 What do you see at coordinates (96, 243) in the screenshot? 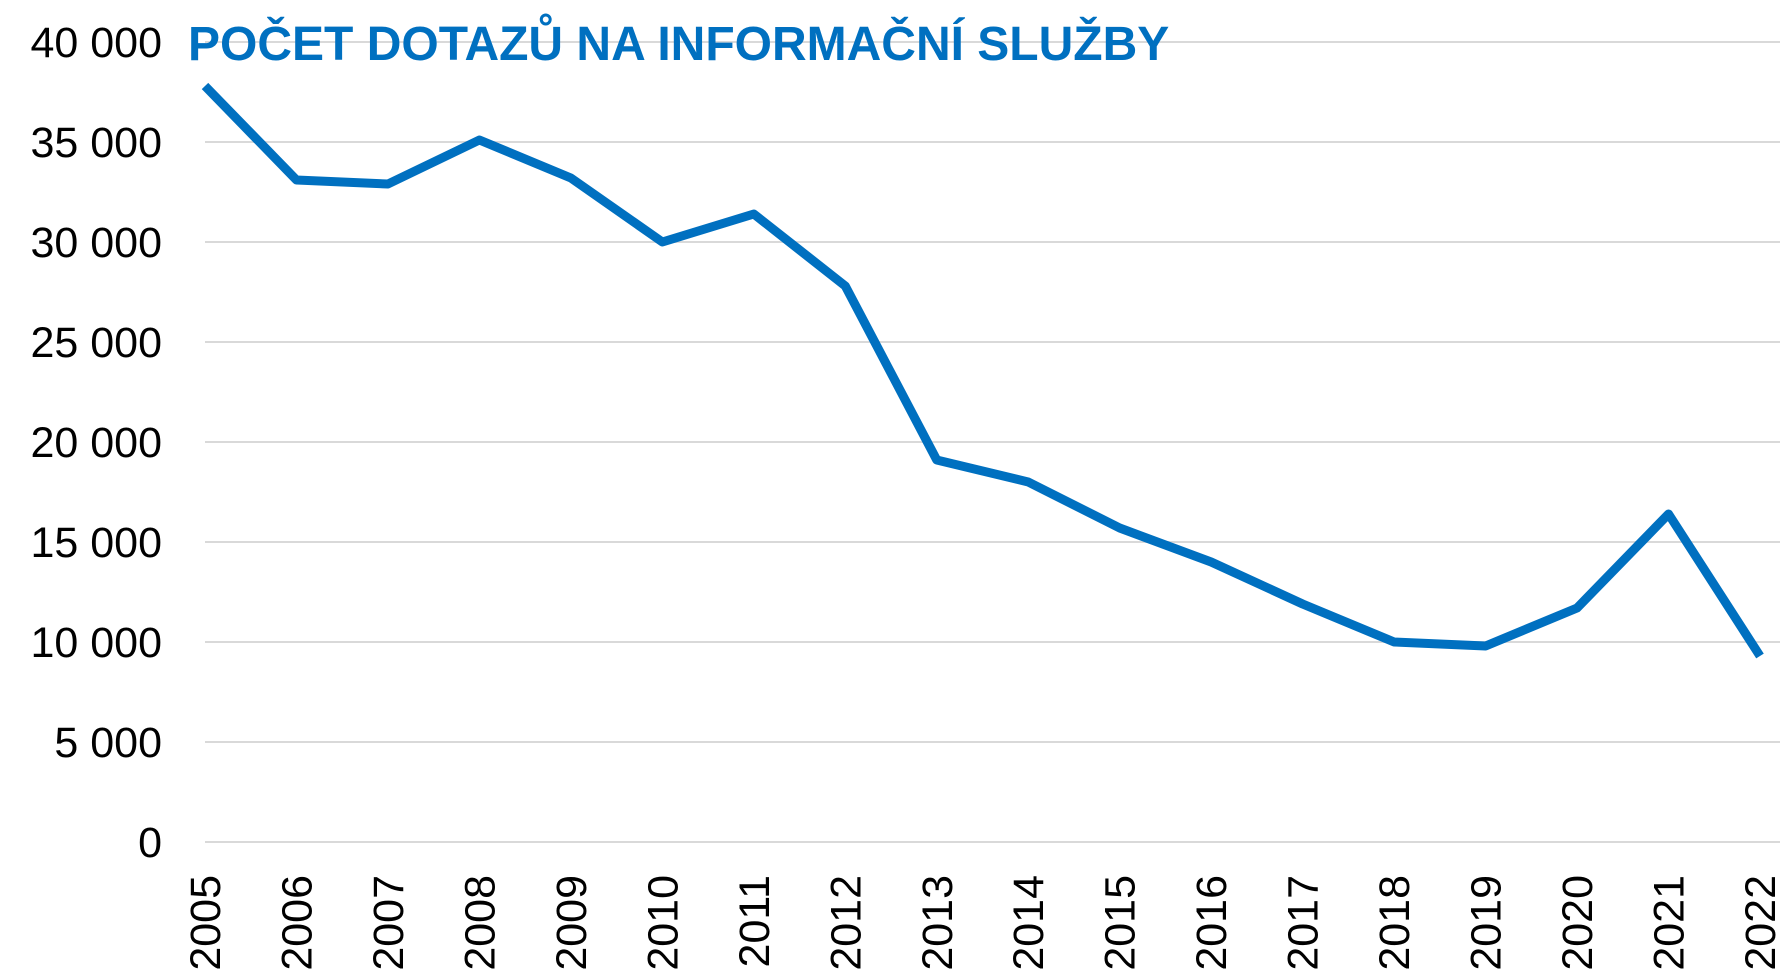
I see `y-tick-label: 30 000` at bounding box center [96, 243].